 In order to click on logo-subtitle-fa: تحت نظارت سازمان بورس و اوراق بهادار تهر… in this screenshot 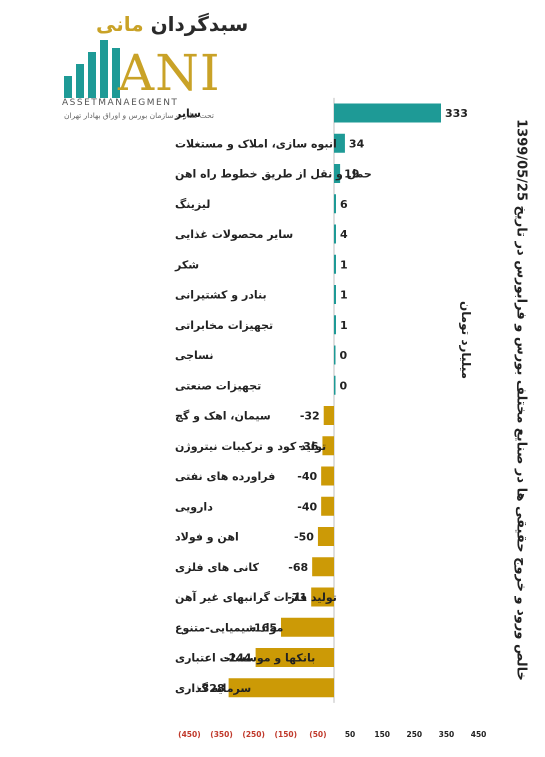, I will do `click(139, 115)`.